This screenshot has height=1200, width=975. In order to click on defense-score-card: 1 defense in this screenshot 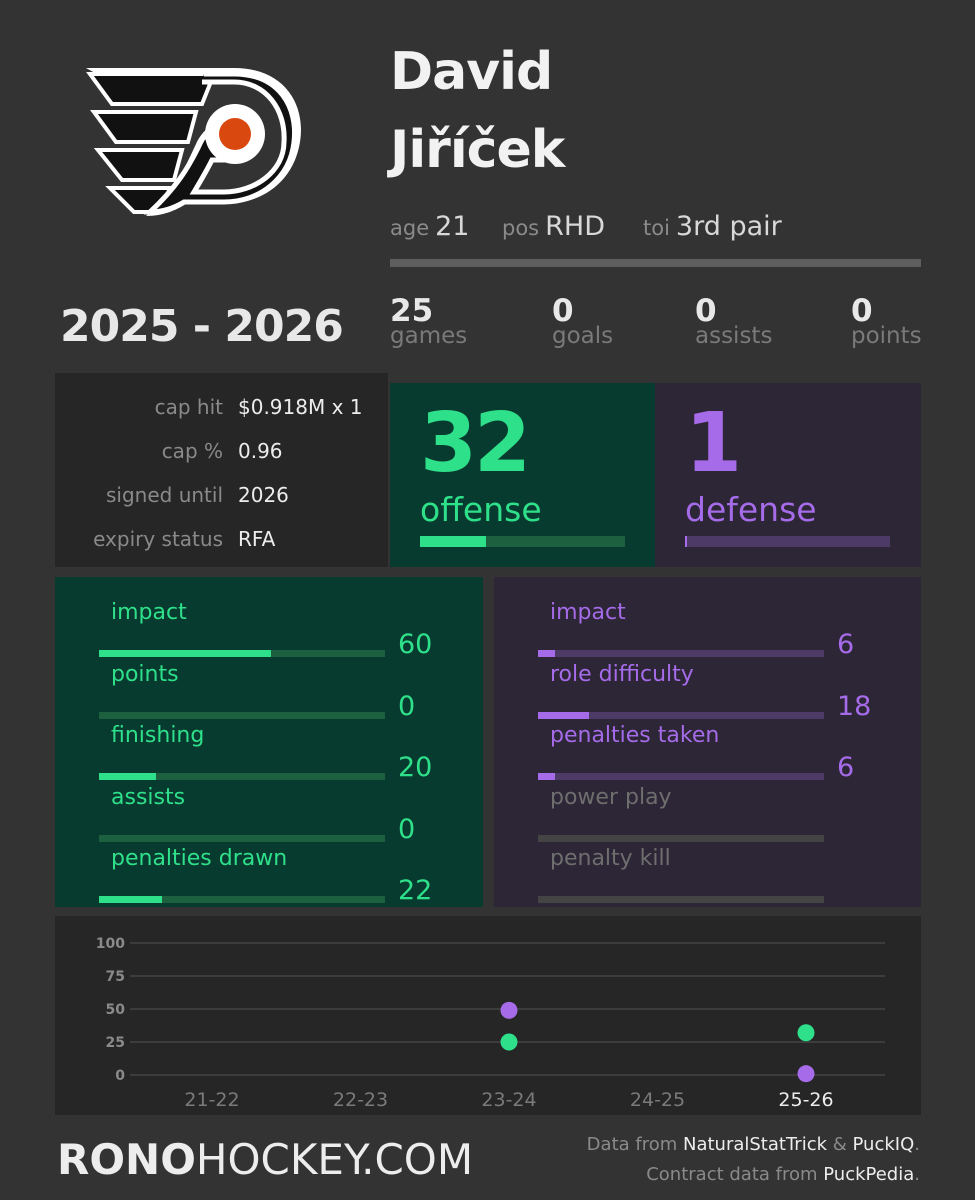, I will do `click(788, 475)`.